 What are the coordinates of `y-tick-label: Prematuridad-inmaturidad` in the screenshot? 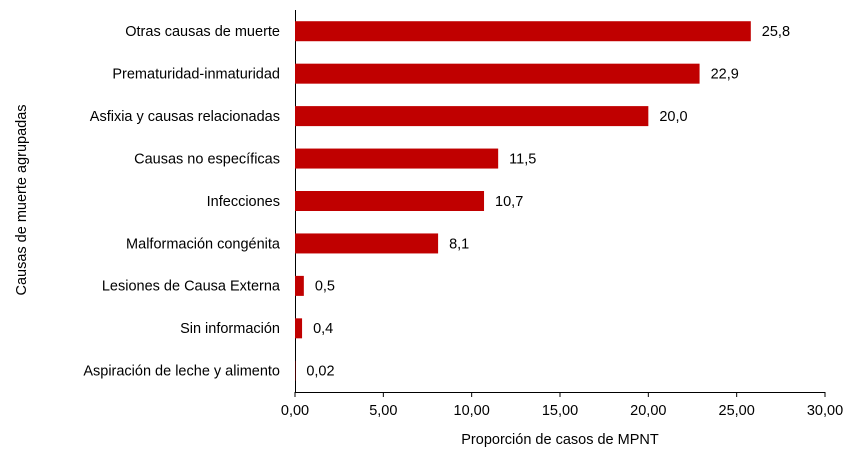 It's located at (196, 74).